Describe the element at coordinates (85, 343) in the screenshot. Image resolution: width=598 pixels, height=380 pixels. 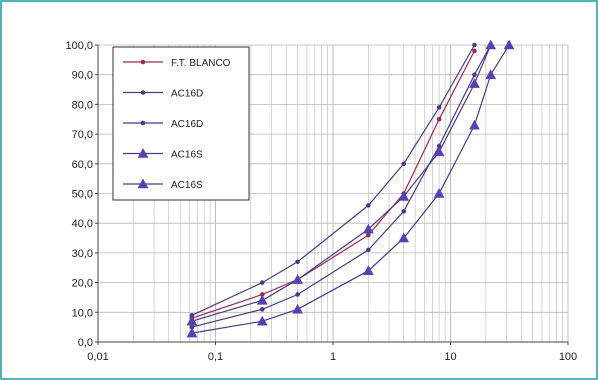
I see `y-tick-label: 0,0` at that location.